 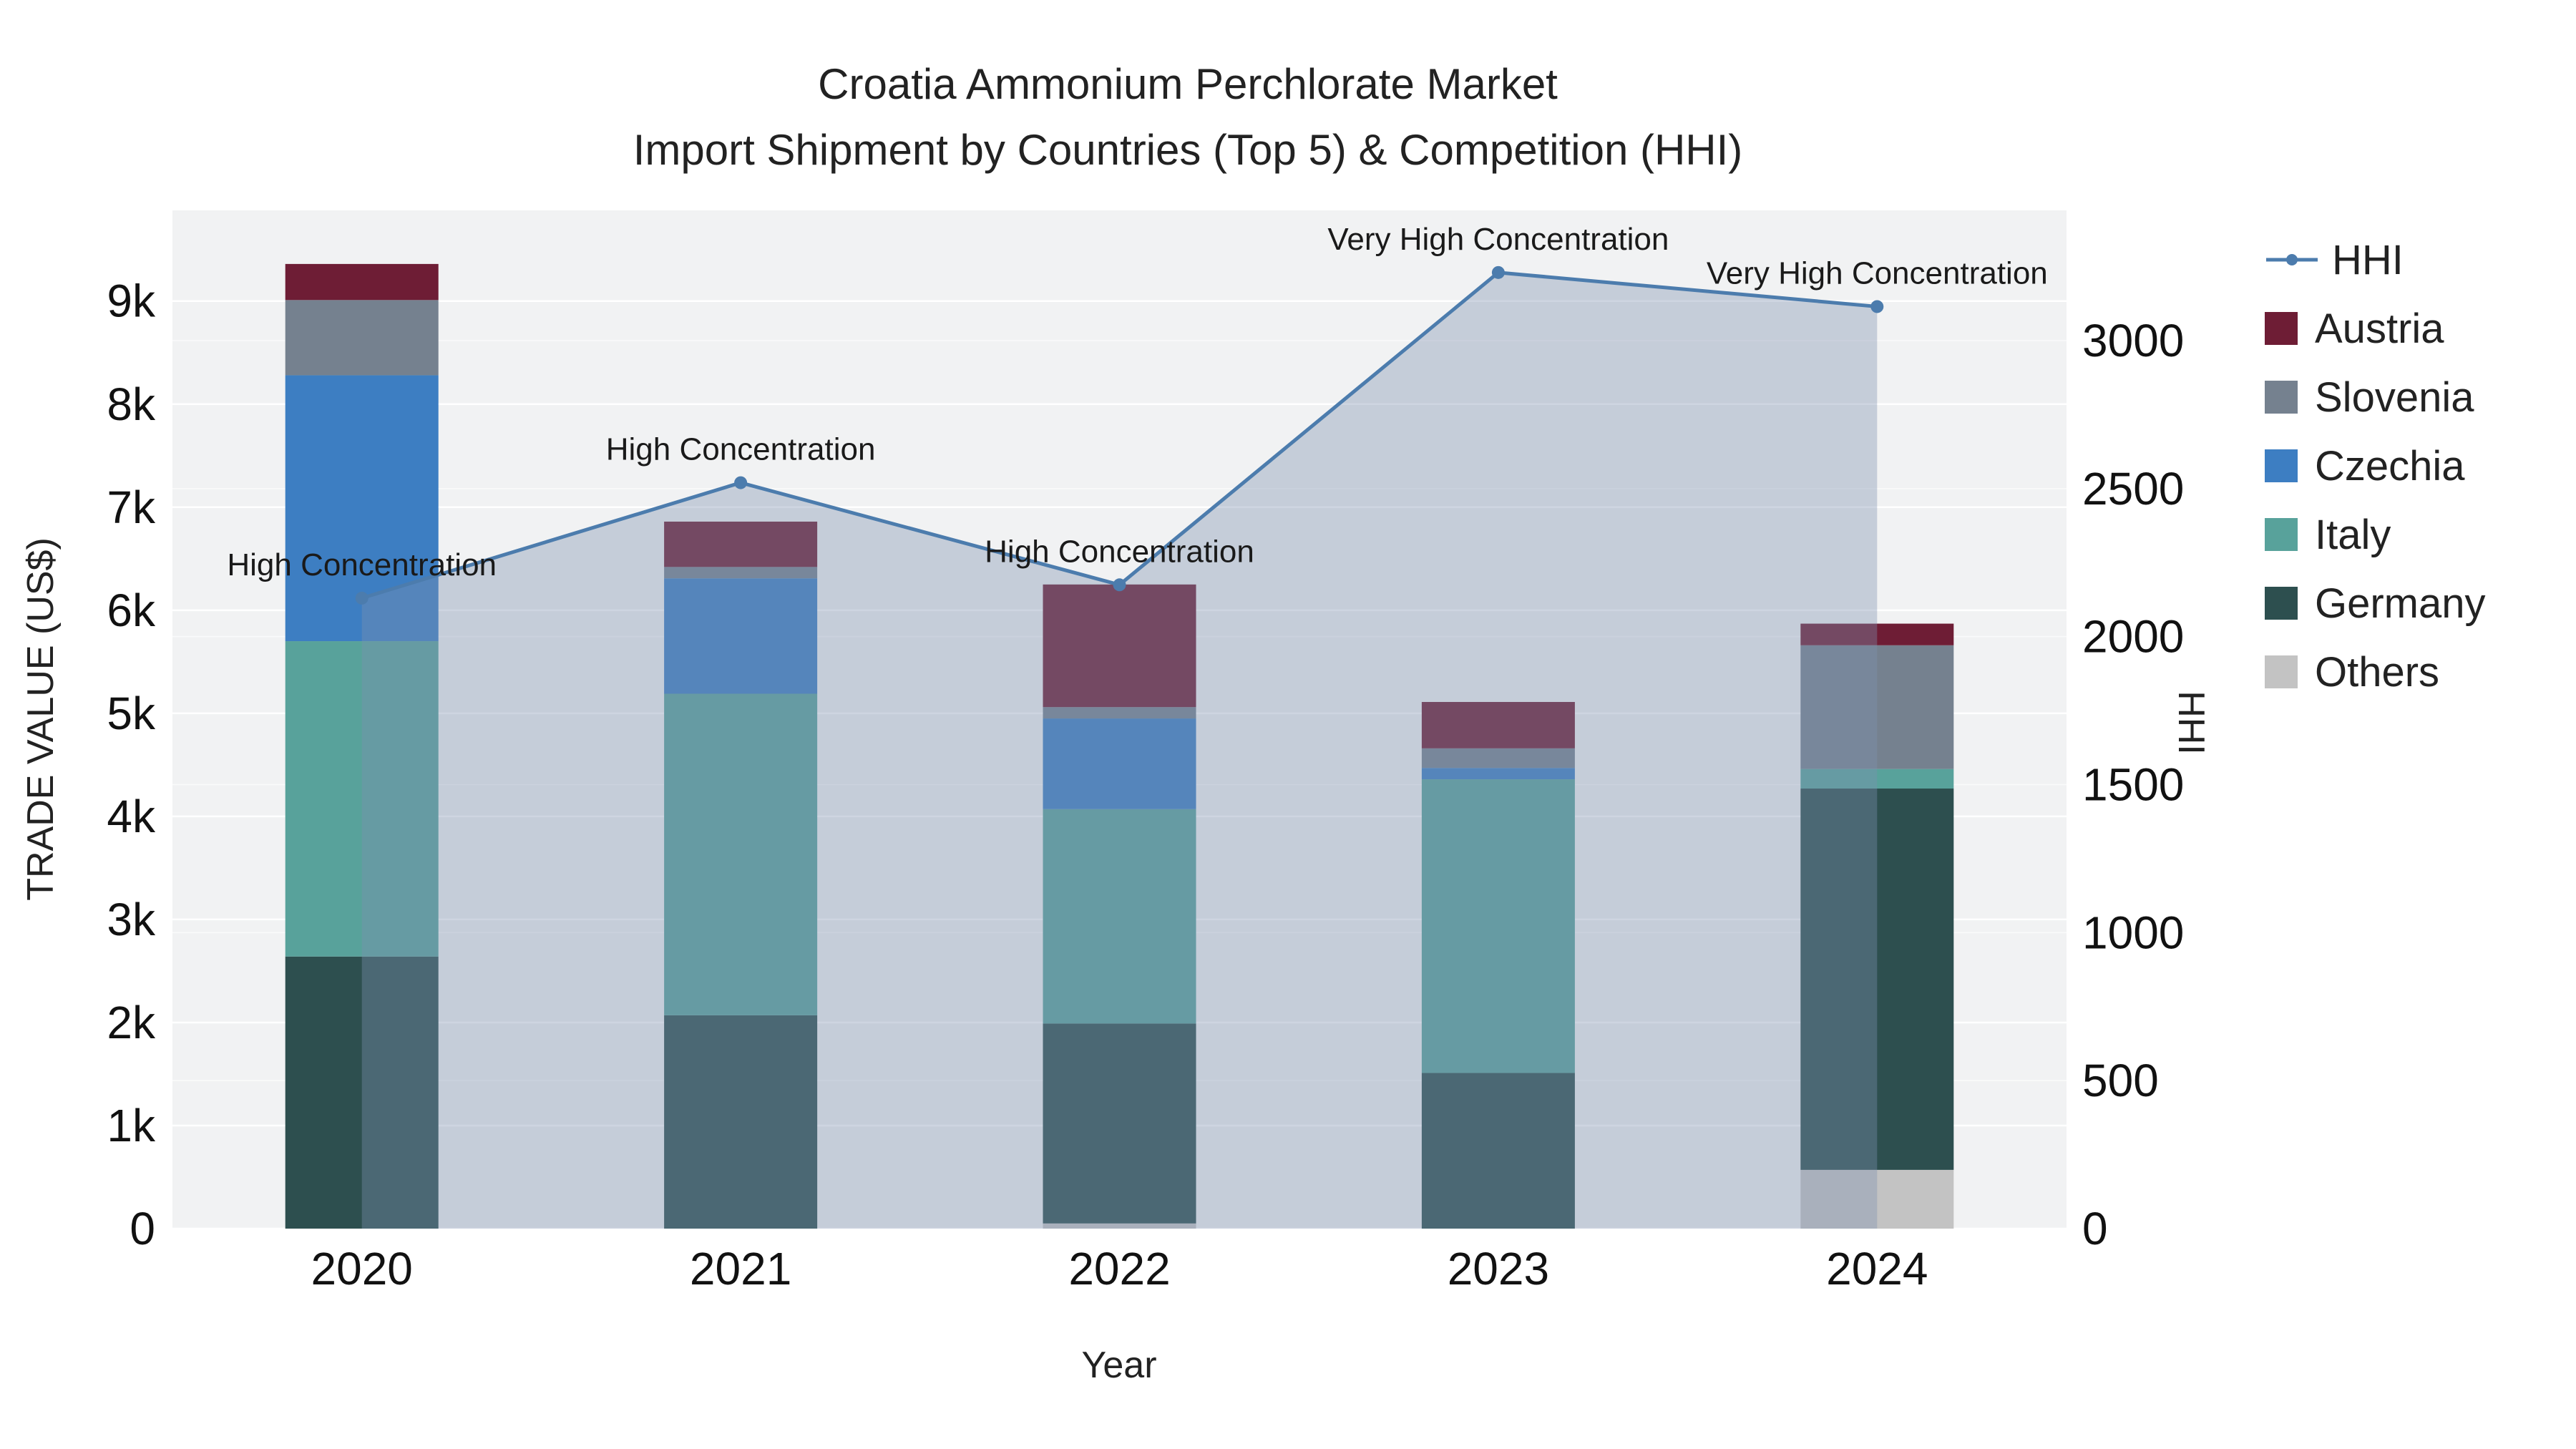 What do you see at coordinates (2133, 785) in the screenshot?
I see `y-right-tick: 1500` at bounding box center [2133, 785].